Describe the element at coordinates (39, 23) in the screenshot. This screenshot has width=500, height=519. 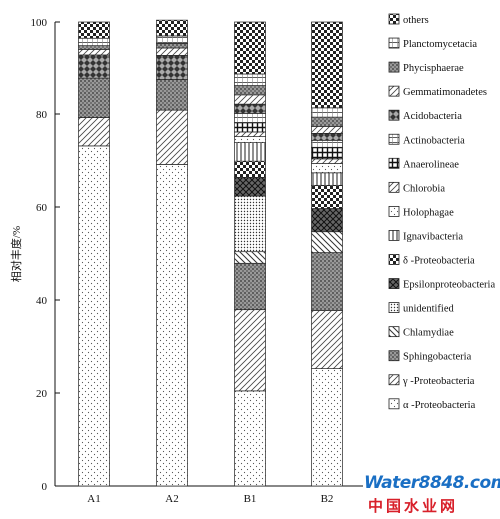
I see `y-tick-label: 100` at that location.